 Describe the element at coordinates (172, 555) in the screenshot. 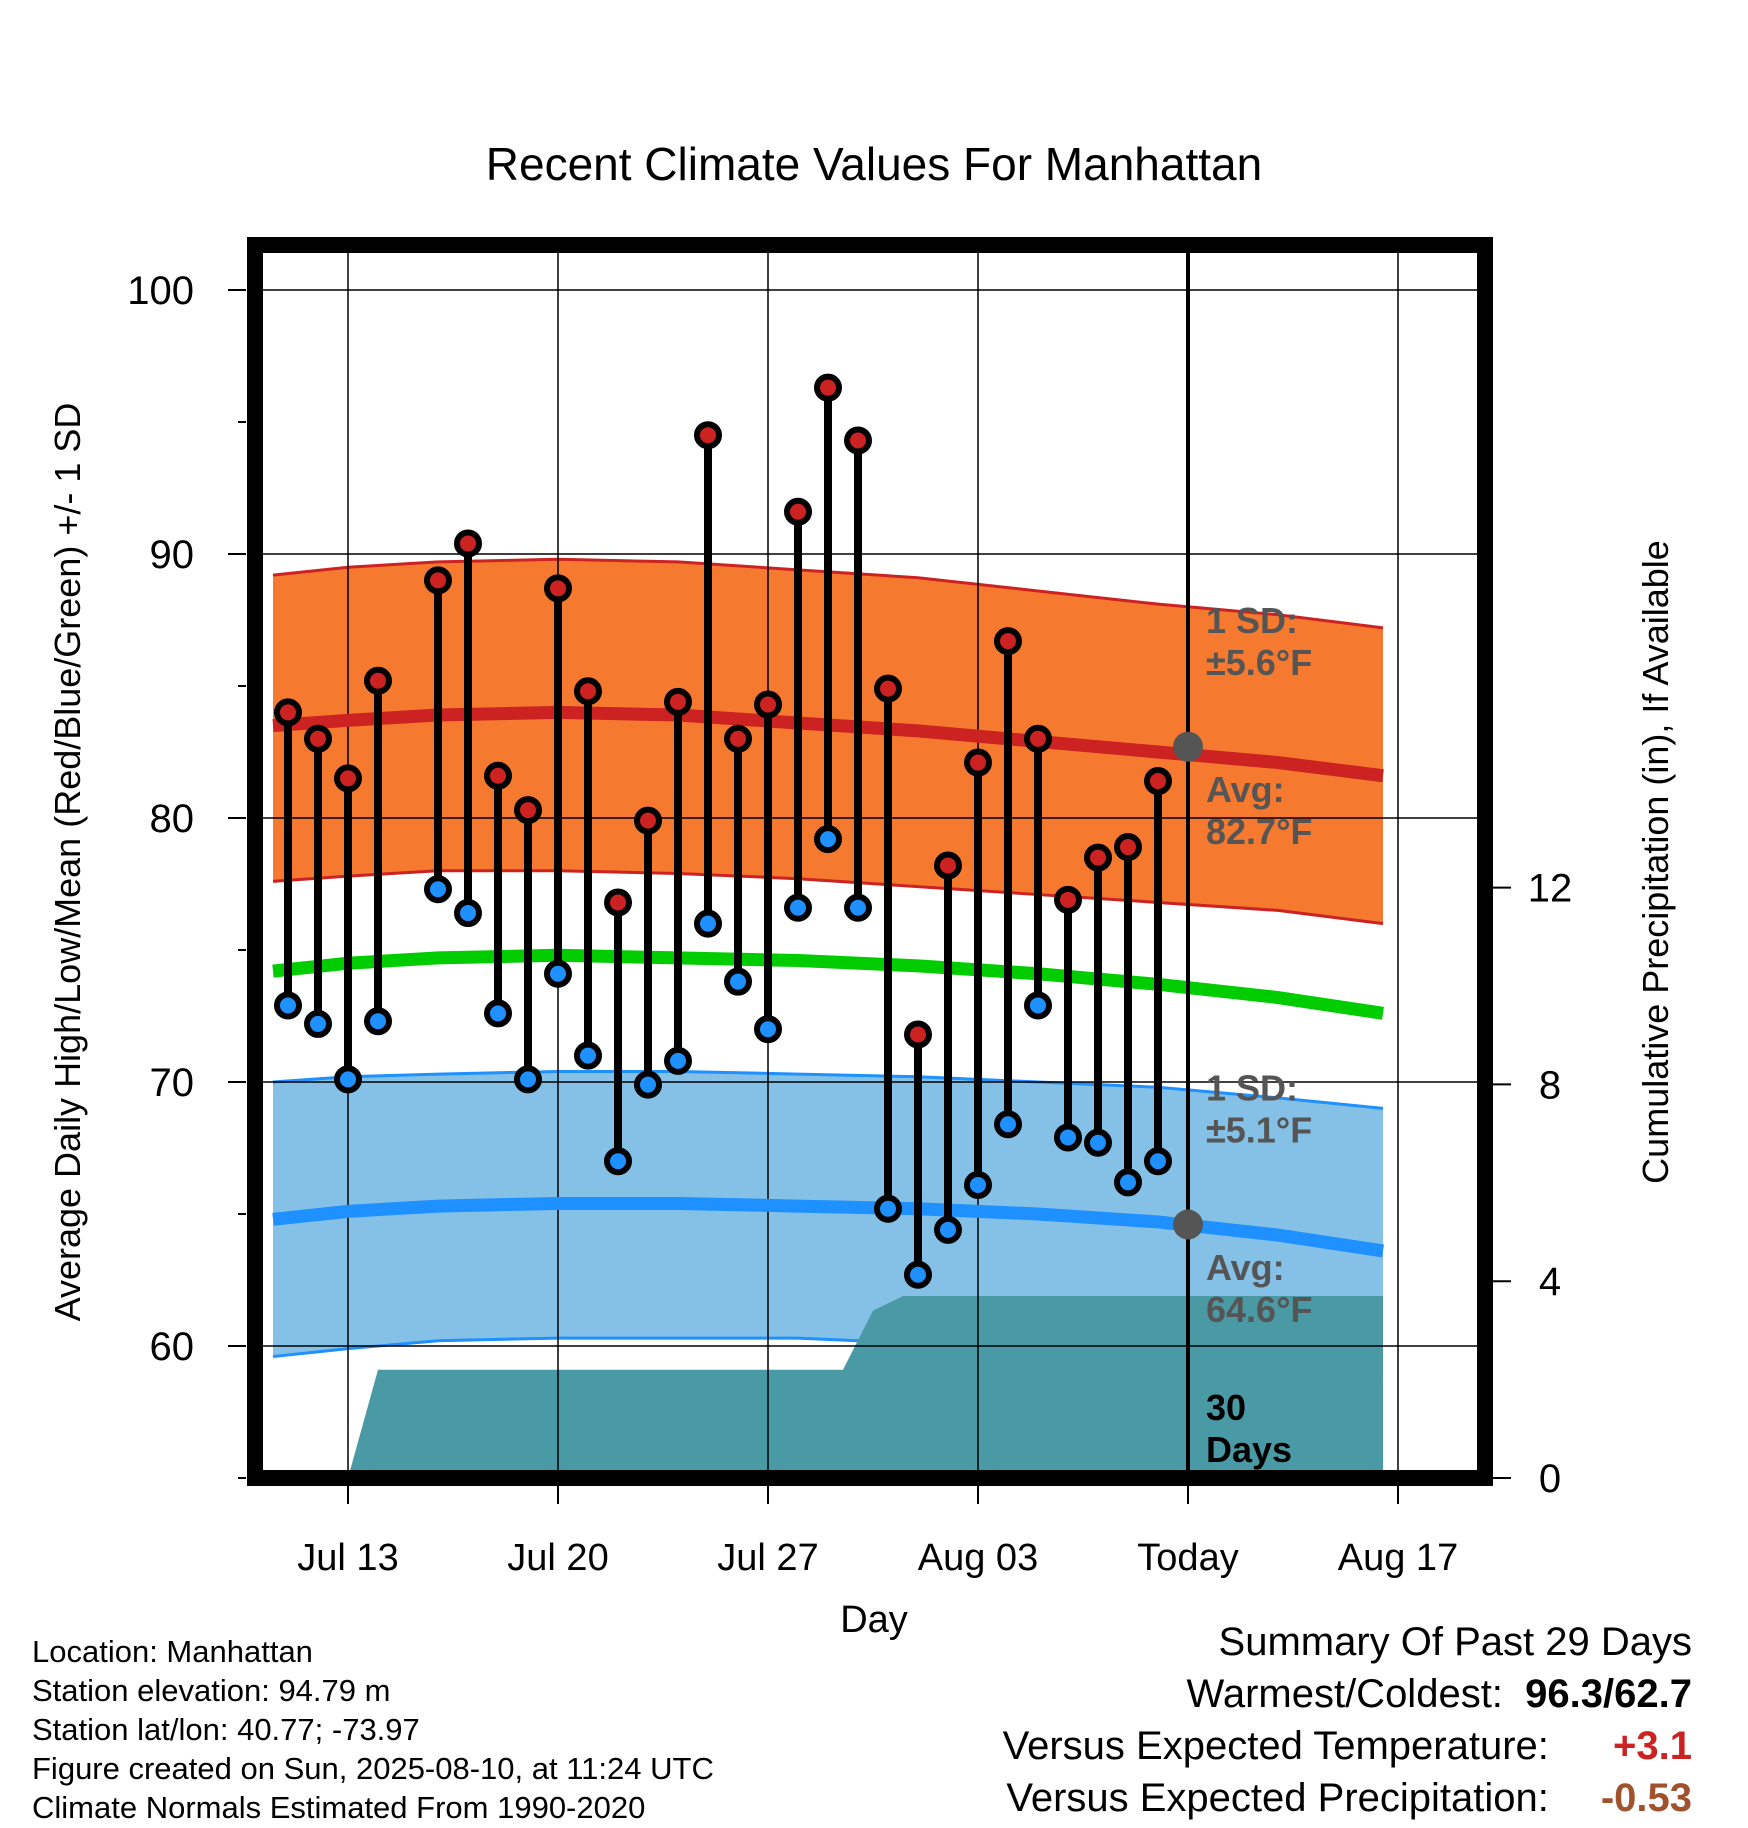

I see `y-tick-label-3: 90` at that location.